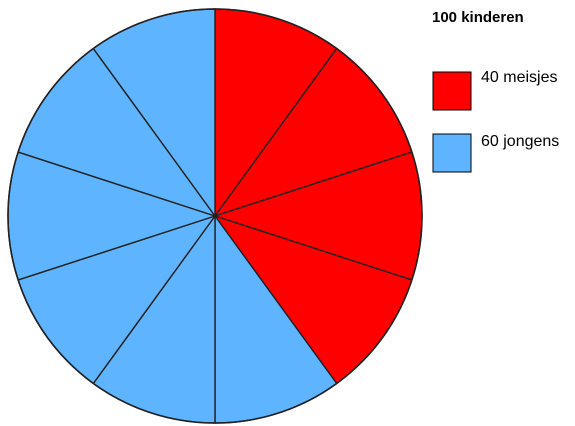 The width and height of the screenshot is (575, 426). Describe the element at coordinates (452, 91) in the screenshot. I see `legend-swatch-meisjes` at that location.